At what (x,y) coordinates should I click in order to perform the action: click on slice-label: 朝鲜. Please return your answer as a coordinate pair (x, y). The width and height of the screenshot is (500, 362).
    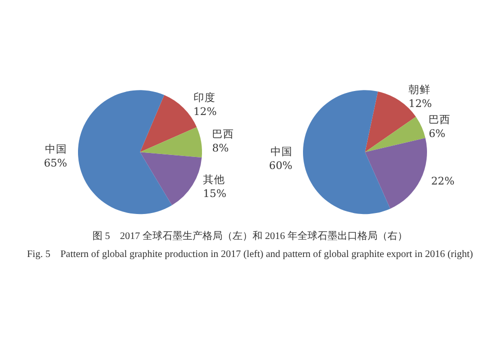
    Looking at the image, I should click on (419, 89).